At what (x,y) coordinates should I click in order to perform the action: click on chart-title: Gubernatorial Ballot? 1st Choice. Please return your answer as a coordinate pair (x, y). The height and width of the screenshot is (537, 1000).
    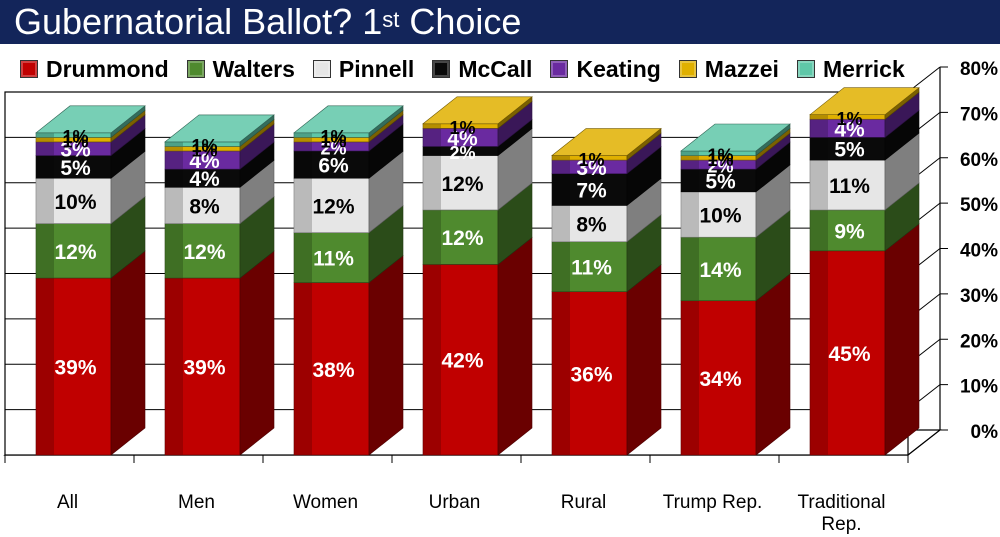
    Looking at the image, I should click on (267, 22).